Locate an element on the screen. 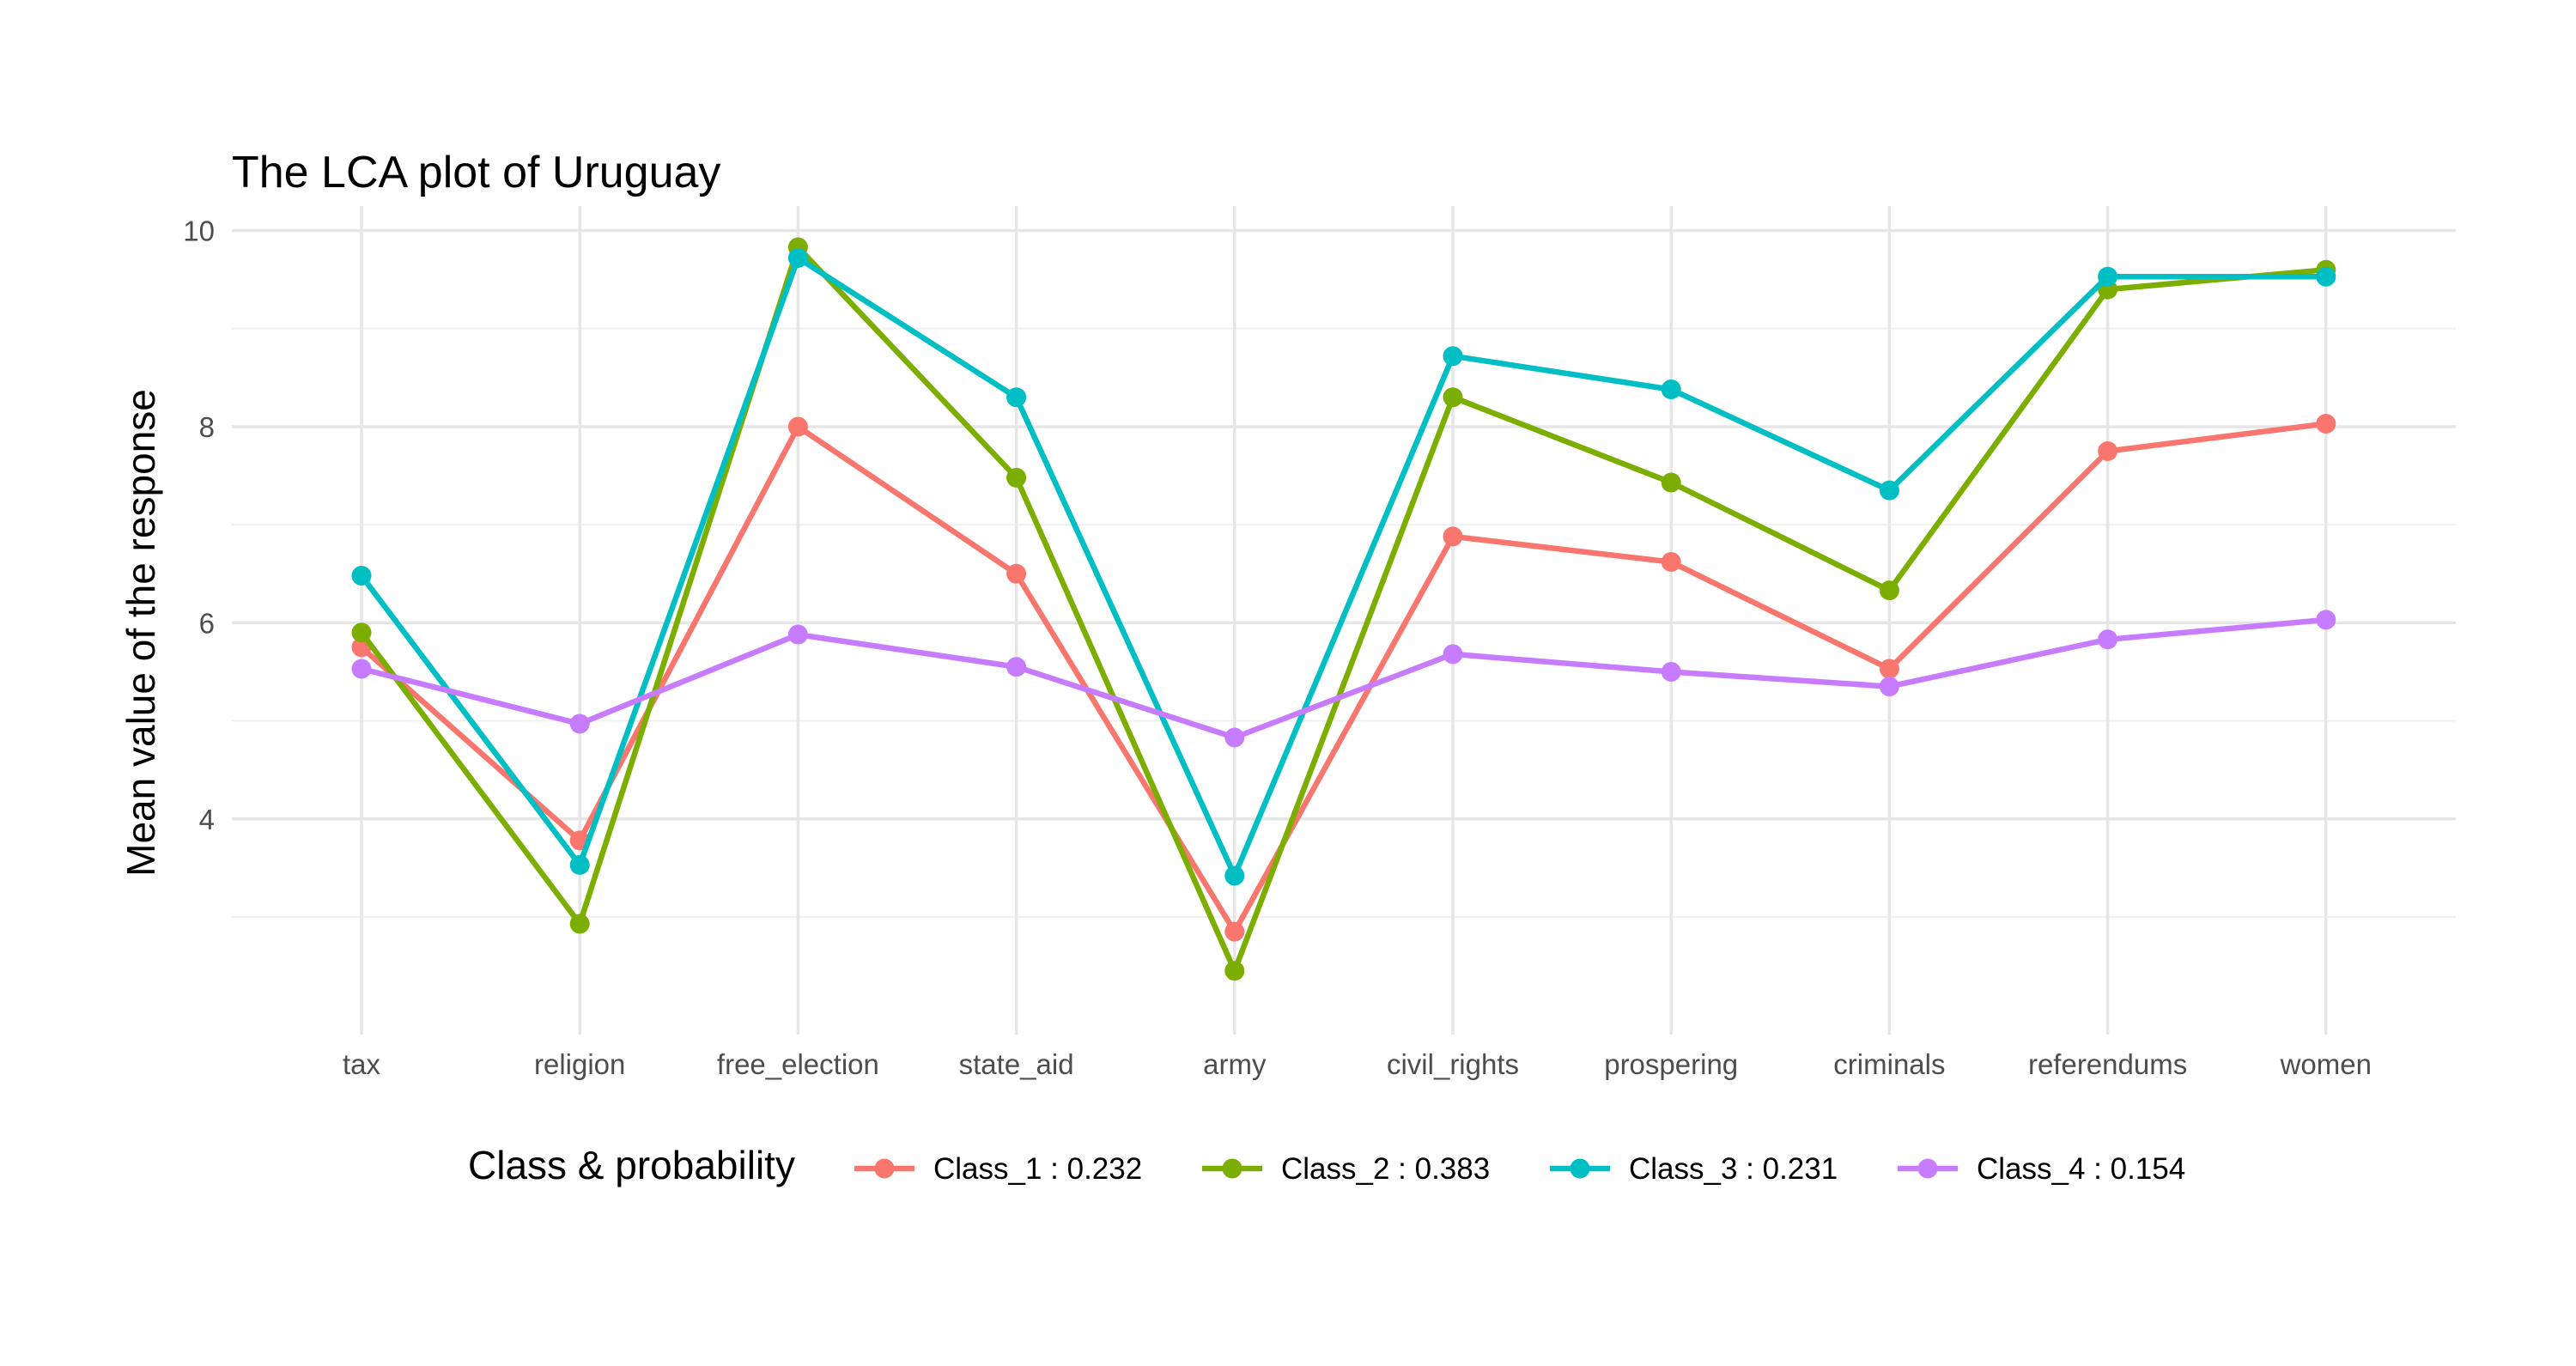 This screenshot has width=2576, height=1366. legend-item: Class_1 : 0.232 is located at coordinates (998, 1169).